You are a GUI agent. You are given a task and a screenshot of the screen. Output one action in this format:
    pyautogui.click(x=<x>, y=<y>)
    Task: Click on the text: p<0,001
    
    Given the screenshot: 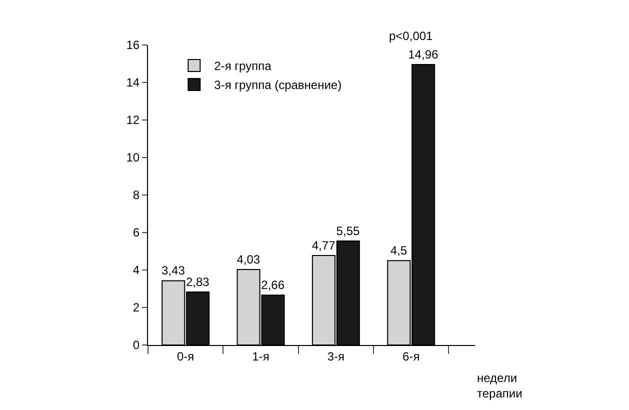 What is the action you would take?
    pyautogui.click(x=411, y=36)
    